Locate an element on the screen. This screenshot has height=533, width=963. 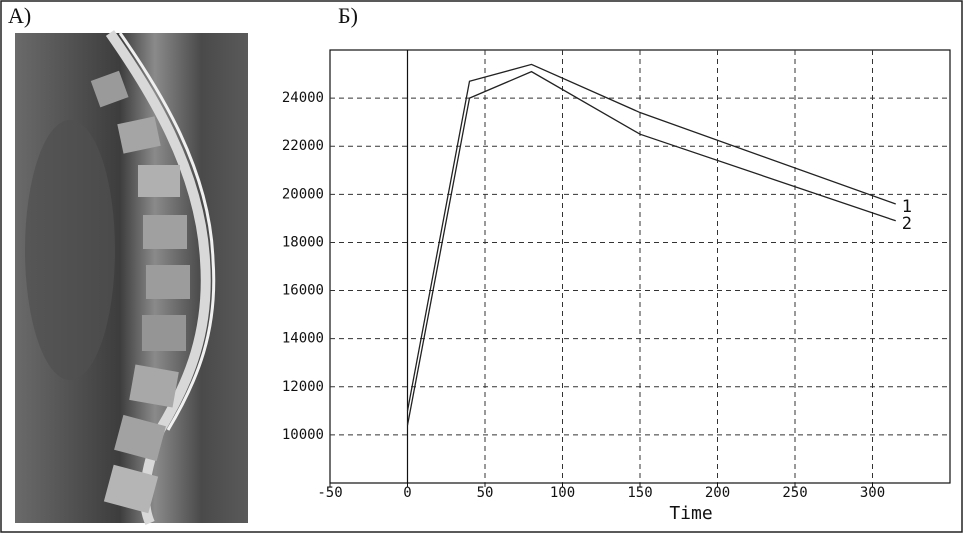
x-tick-label: 150 is located at coordinates (639, 493).